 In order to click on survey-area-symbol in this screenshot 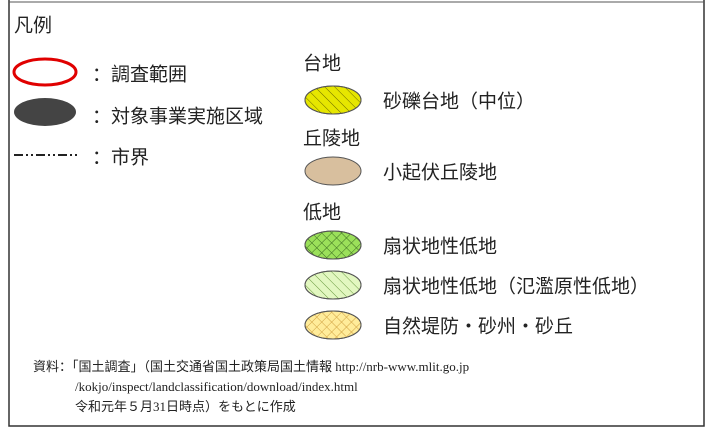, I will do `click(45, 72)`.